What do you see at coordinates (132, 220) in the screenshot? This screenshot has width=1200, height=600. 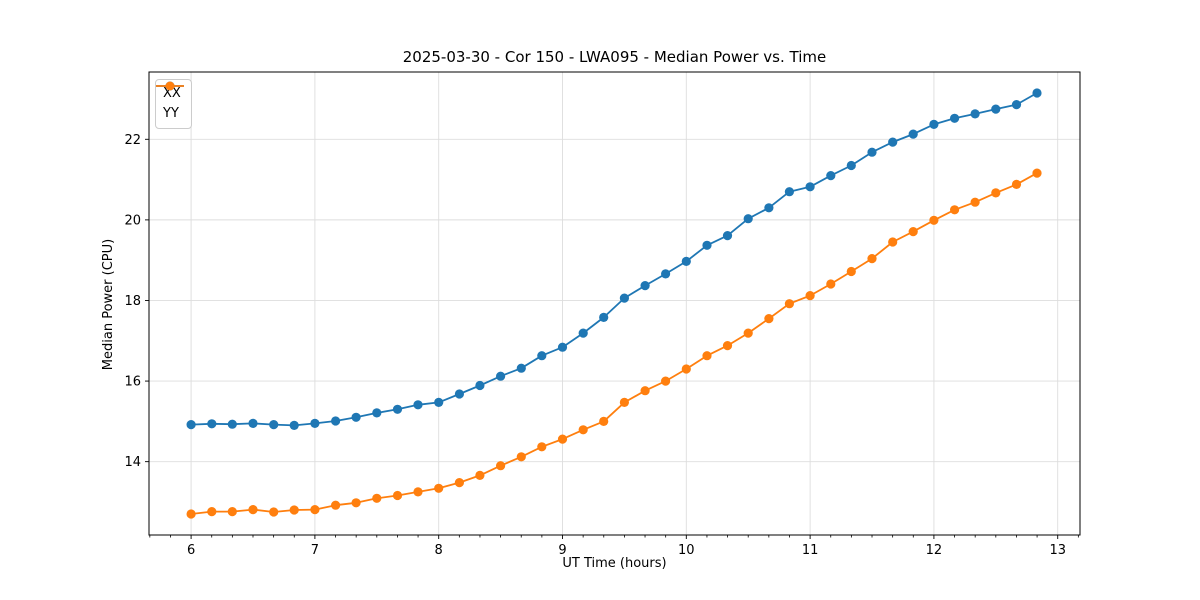 I see `y-tick-label: 20` at bounding box center [132, 220].